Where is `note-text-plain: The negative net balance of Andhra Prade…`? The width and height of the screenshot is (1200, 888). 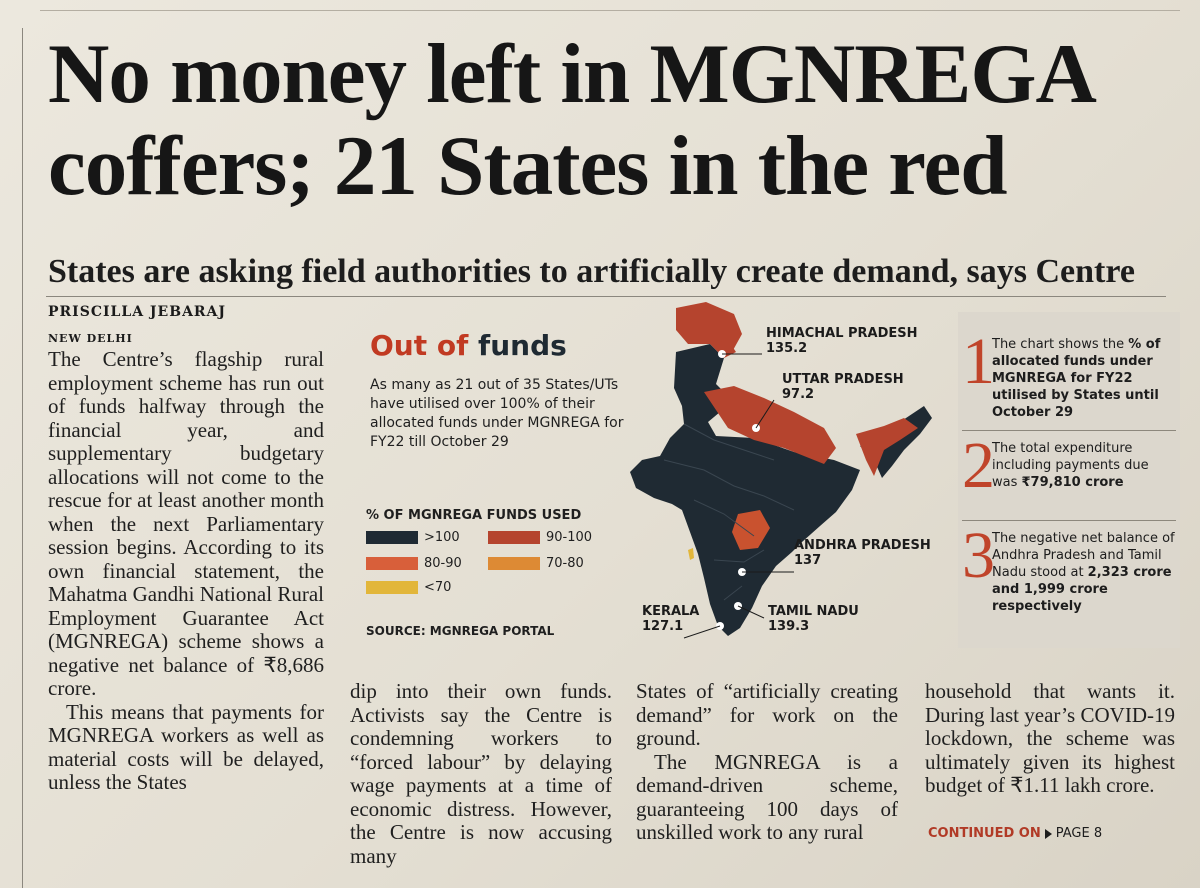
note-text-plain: The negative net balance of Andhra Prade… is located at coordinates (1083, 555).